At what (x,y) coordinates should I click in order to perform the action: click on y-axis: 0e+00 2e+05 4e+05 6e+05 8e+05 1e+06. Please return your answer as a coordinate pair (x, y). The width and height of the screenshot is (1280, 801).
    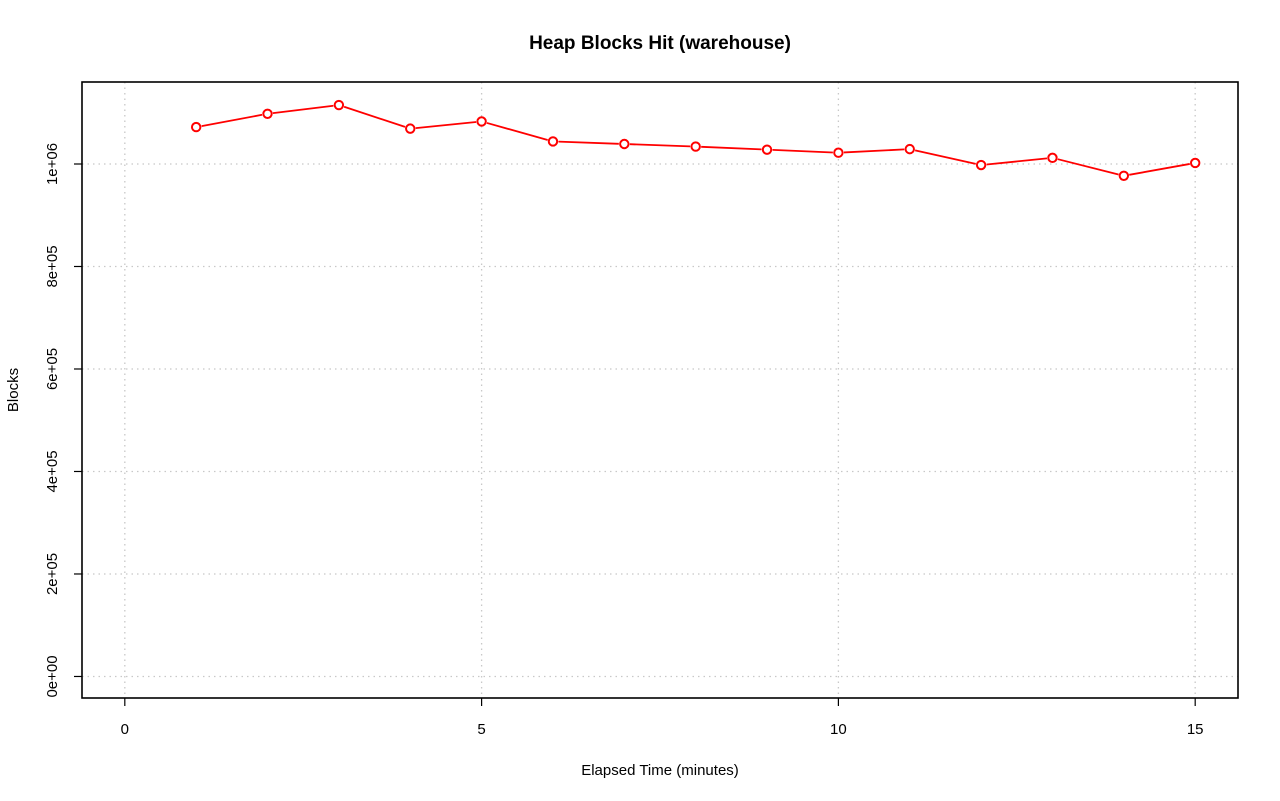
    Looking at the image, I should click on (63, 420).